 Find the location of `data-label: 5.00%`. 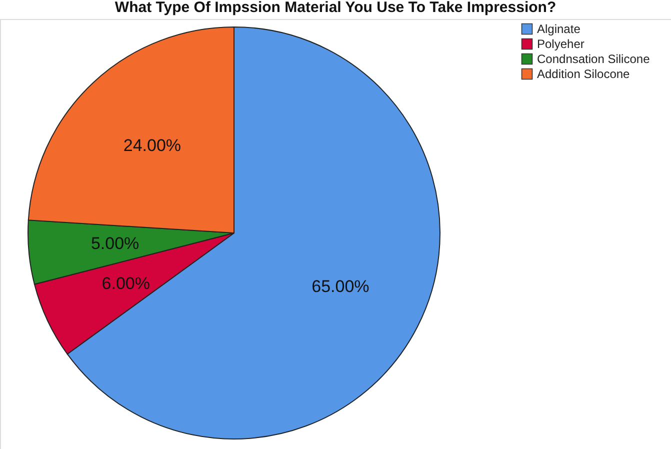

data-label: 5.00% is located at coordinates (115, 244).